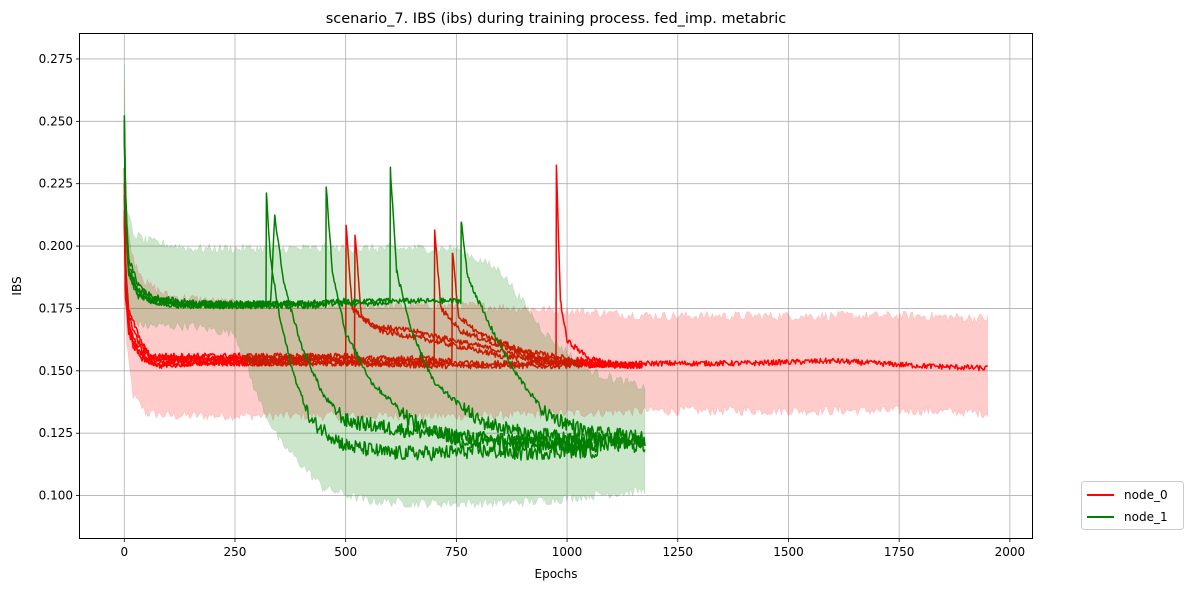 The width and height of the screenshot is (1191, 590). Describe the element at coordinates (56, 496) in the screenshot. I see `y-tick-label: 0.100` at that location.